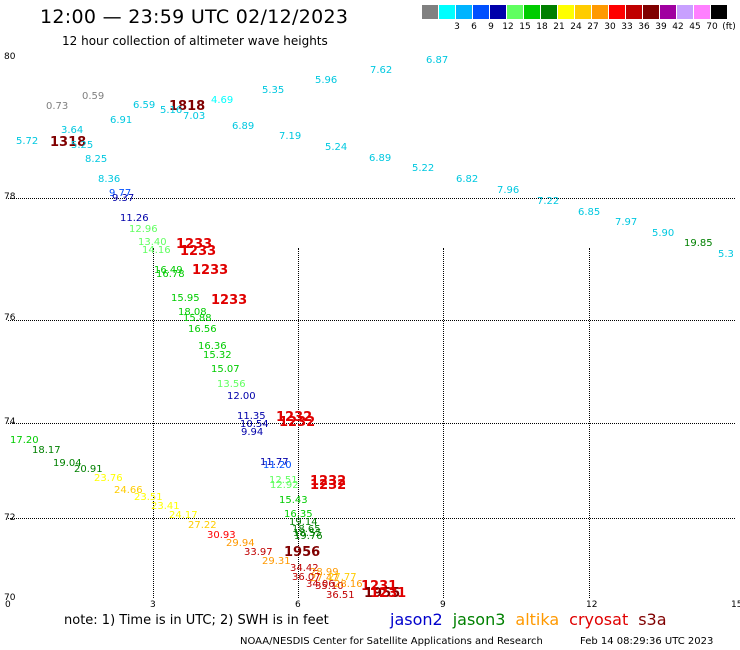  Describe the element at coordinates (324, 578) in the screenshot. I see `wave-height-label: 27.47` at that location.